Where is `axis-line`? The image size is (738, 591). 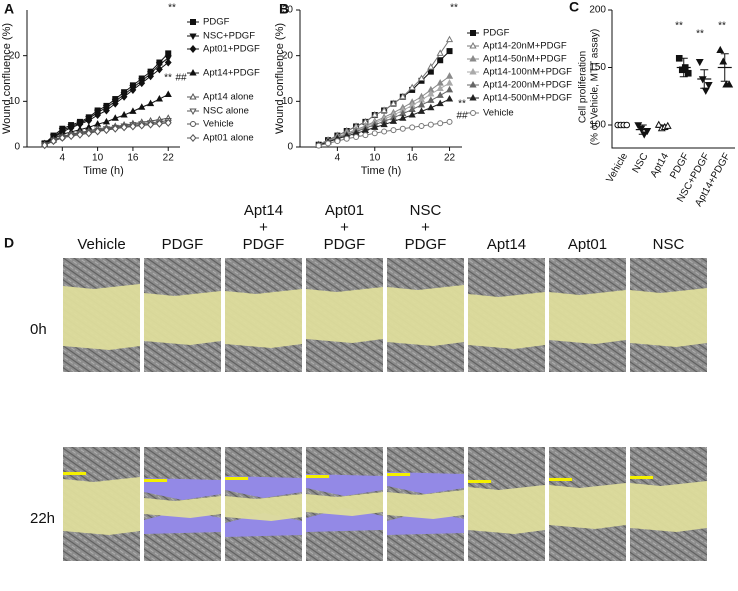
axis-line is located at coordinates (673, 79).